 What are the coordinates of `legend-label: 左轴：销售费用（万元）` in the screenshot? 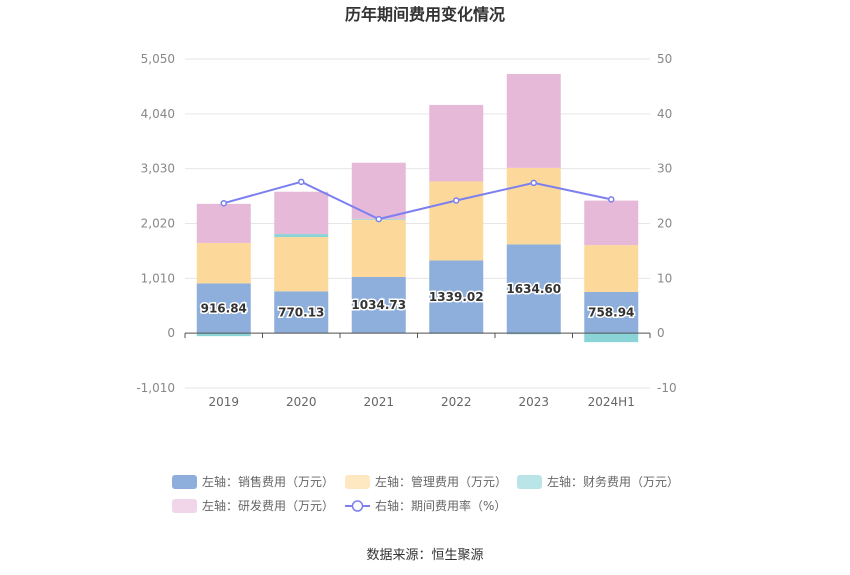 It's located at (268, 481).